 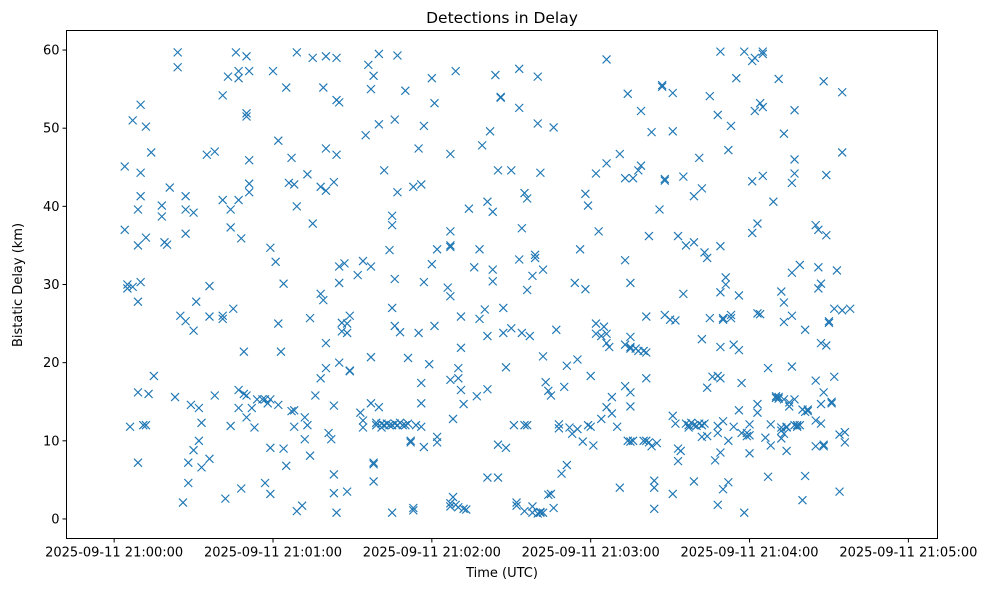 What do you see at coordinates (51, 129) in the screenshot?
I see `y-tick-label: 50` at bounding box center [51, 129].